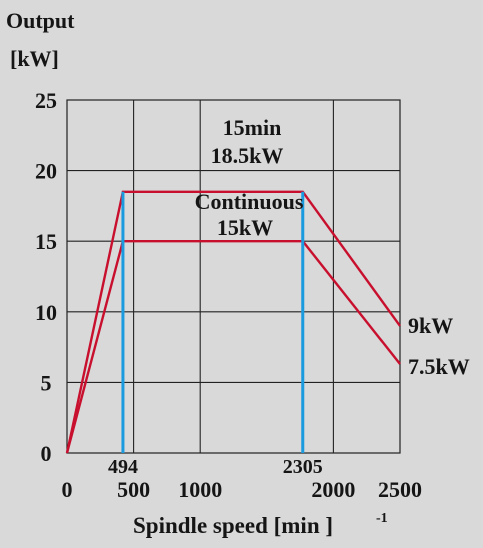  Describe the element at coordinates (252, 127) in the screenshot. I see `annotation-s15_1: 15min` at that location.